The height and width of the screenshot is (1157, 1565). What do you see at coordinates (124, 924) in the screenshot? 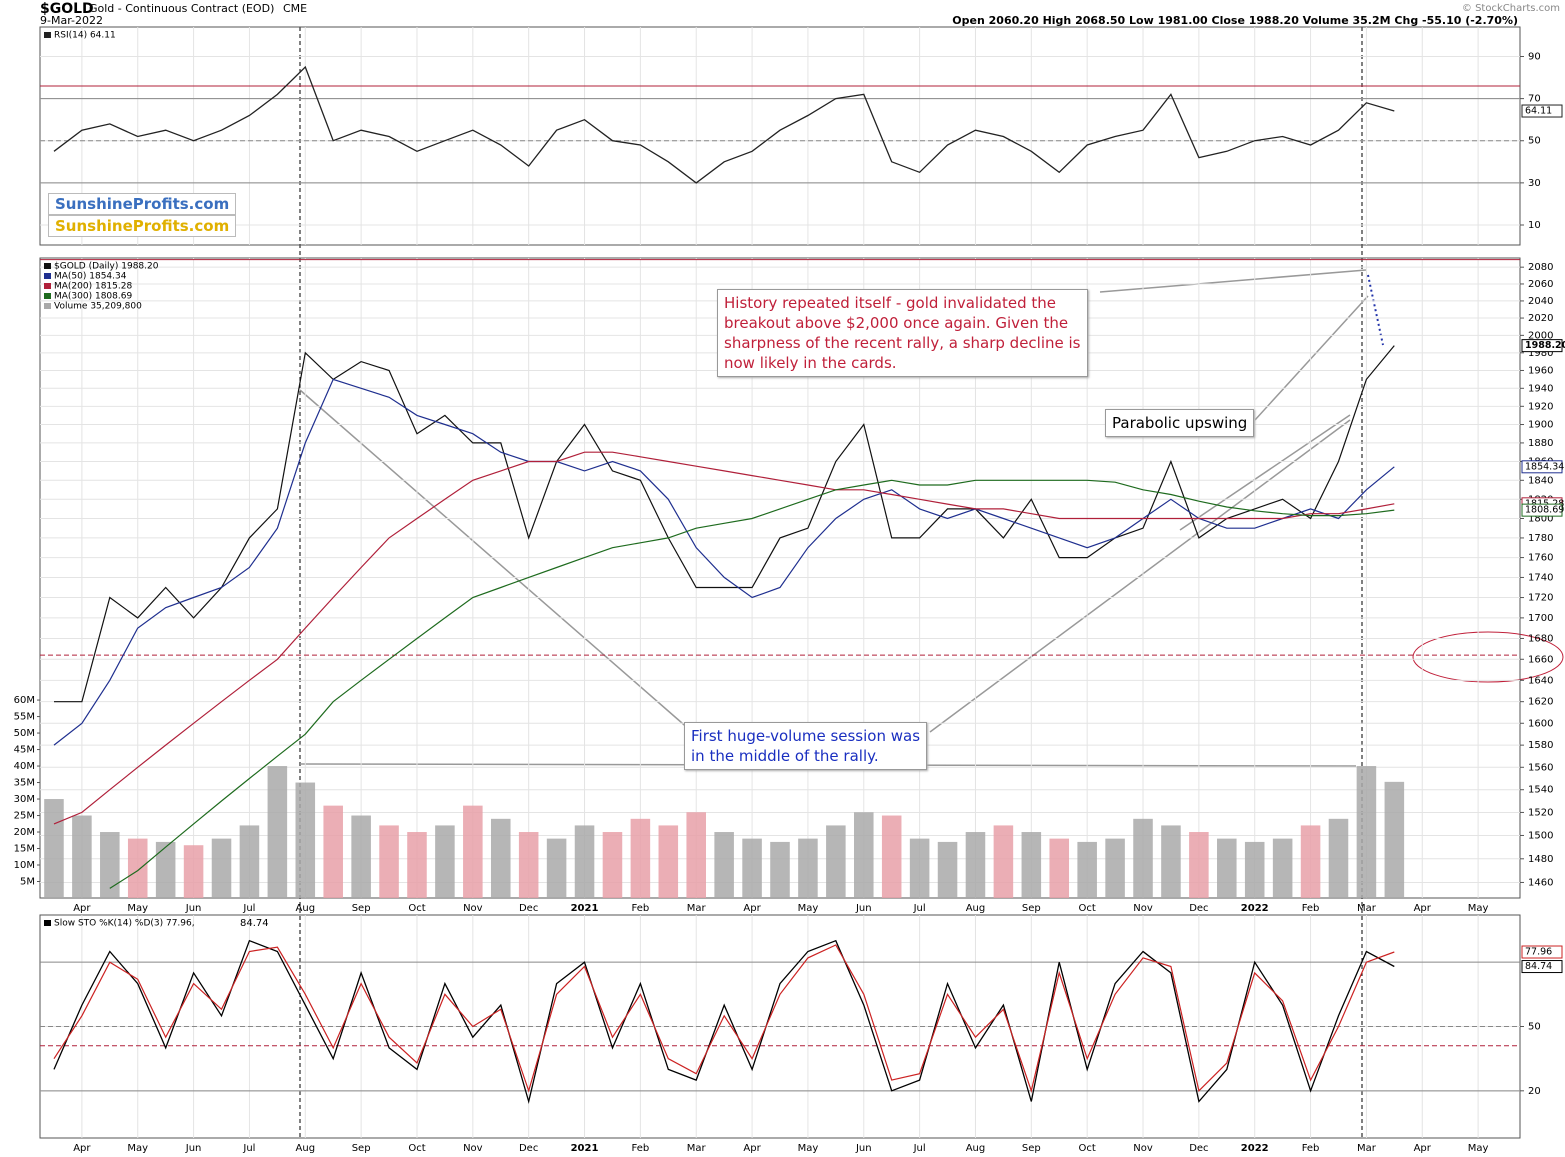
I see `legend-entry: Slow STO %K(14) %D(3) 77.96,` at bounding box center [124, 924].